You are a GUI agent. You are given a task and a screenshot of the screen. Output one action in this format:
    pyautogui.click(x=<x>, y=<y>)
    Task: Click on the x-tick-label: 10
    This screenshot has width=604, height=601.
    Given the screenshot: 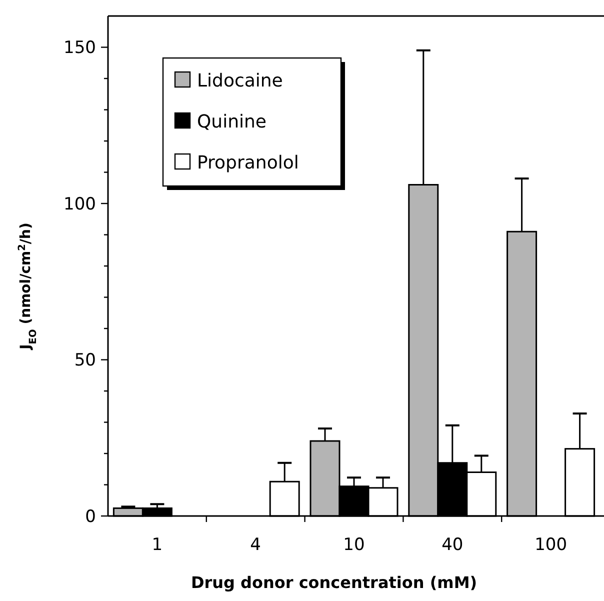 What is the action you would take?
    pyautogui.click(x=354, y=545)
    